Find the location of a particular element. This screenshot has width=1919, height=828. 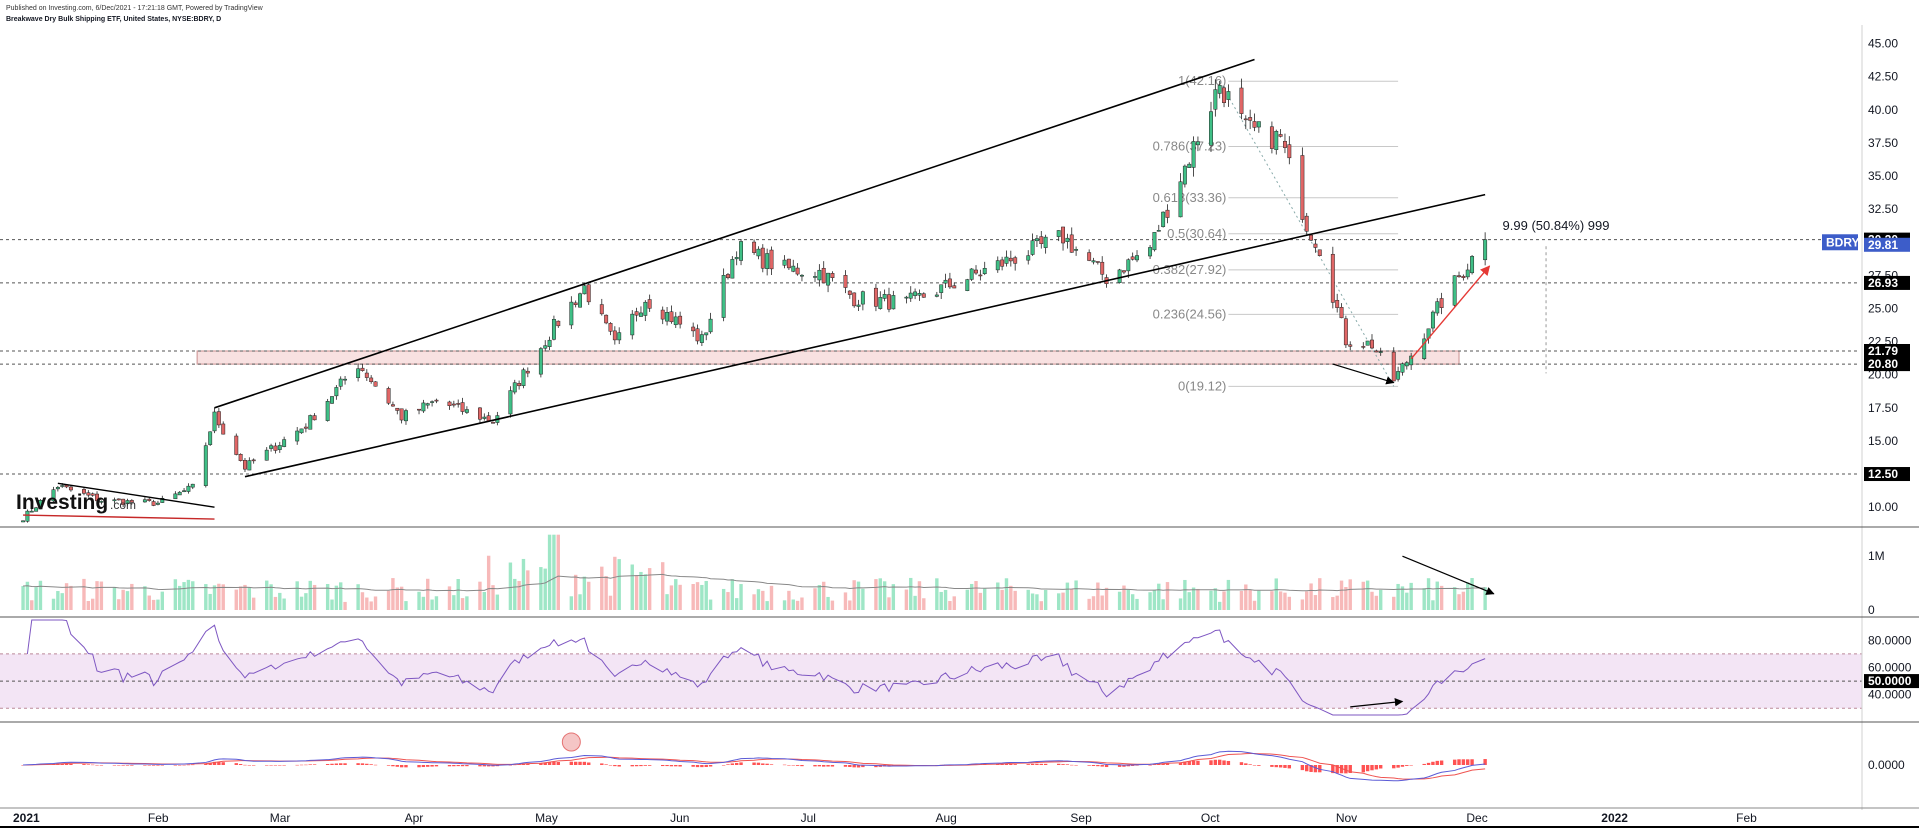

symbol-tag-box is located at coordinates (1840, 242).